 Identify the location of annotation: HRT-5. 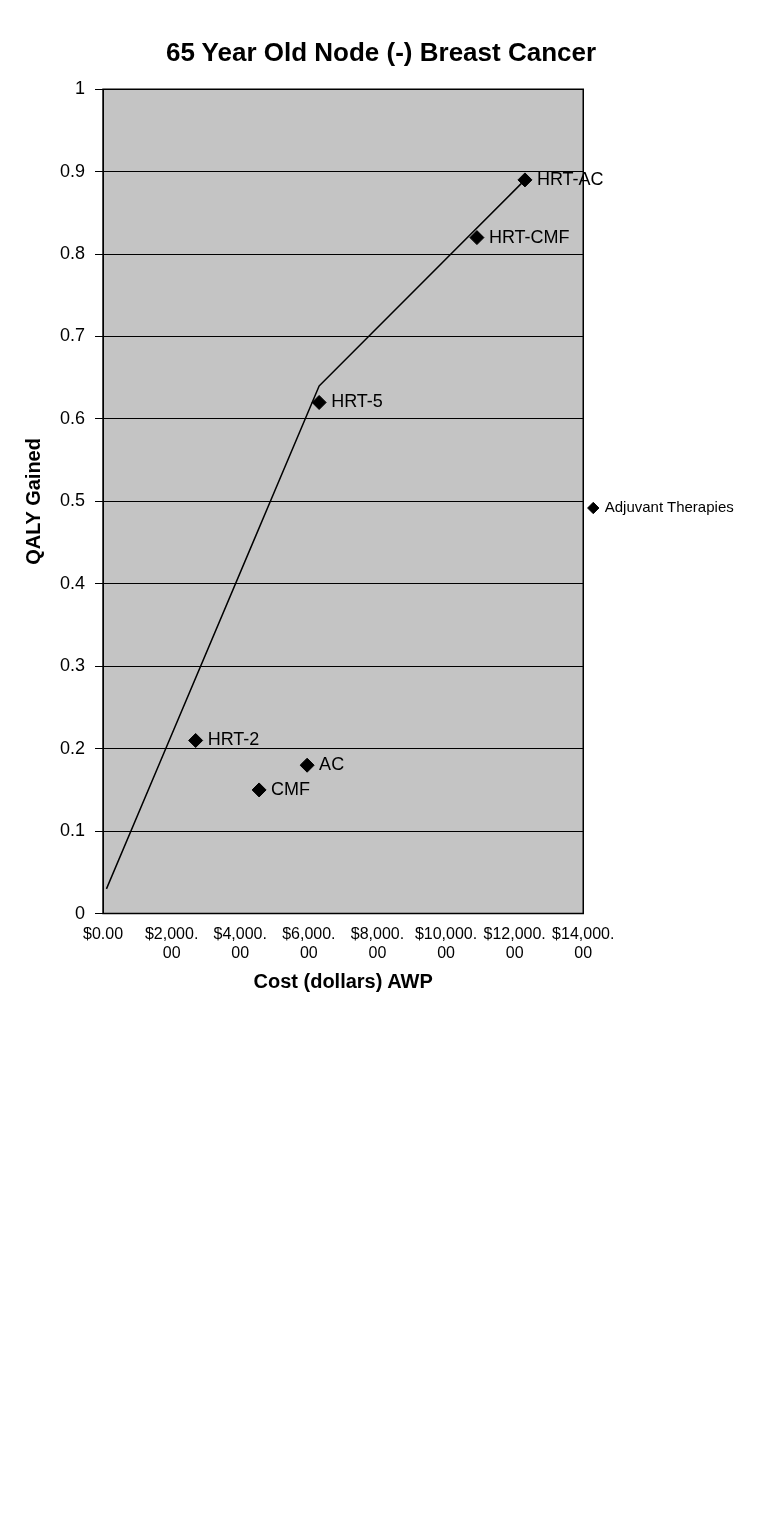
(357, 401).